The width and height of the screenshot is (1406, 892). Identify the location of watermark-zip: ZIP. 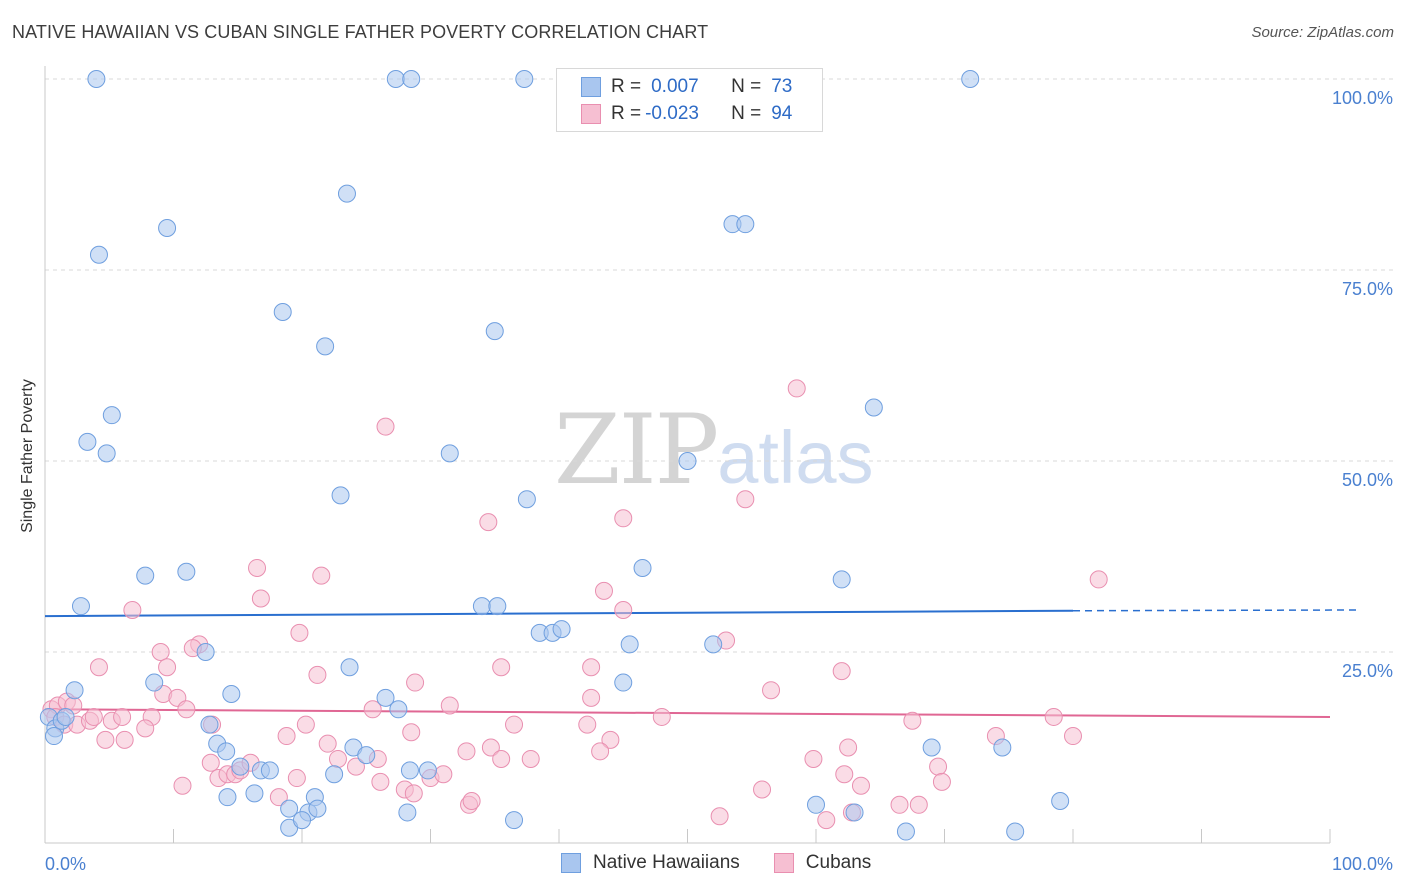
(636, 450).